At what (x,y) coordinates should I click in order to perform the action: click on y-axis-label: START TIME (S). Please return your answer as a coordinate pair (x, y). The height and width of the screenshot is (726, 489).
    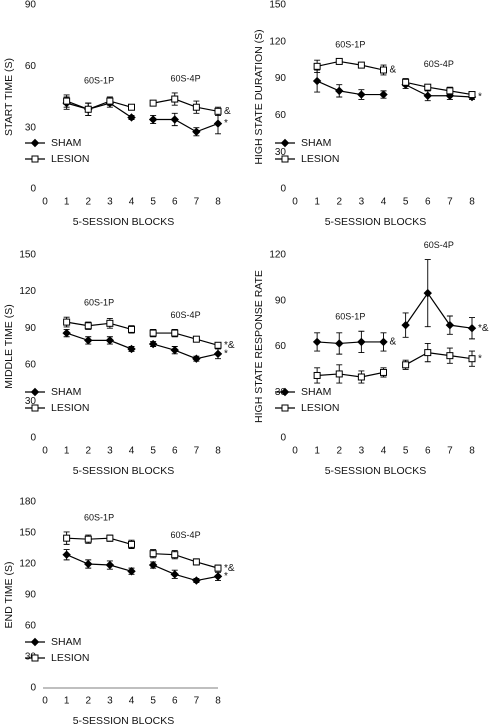
    Looking at the image, I should click on (9, 97).